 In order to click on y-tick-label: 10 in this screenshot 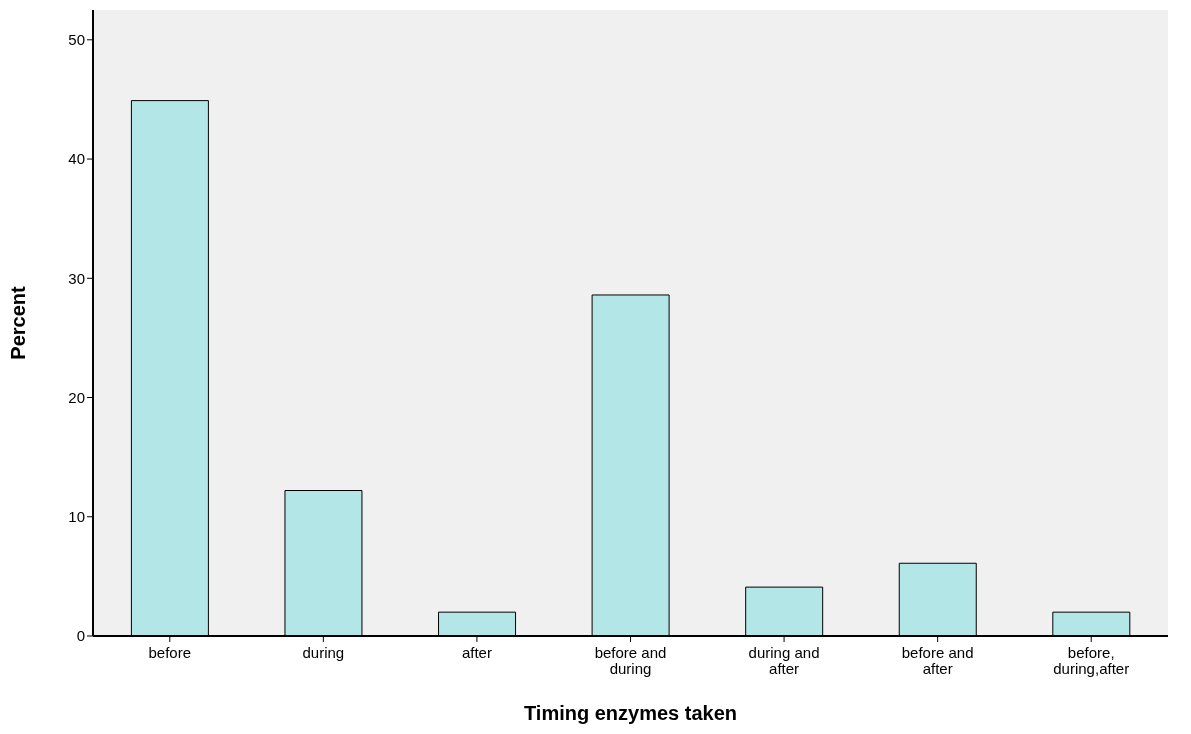, I will do `click(76, 517)`.